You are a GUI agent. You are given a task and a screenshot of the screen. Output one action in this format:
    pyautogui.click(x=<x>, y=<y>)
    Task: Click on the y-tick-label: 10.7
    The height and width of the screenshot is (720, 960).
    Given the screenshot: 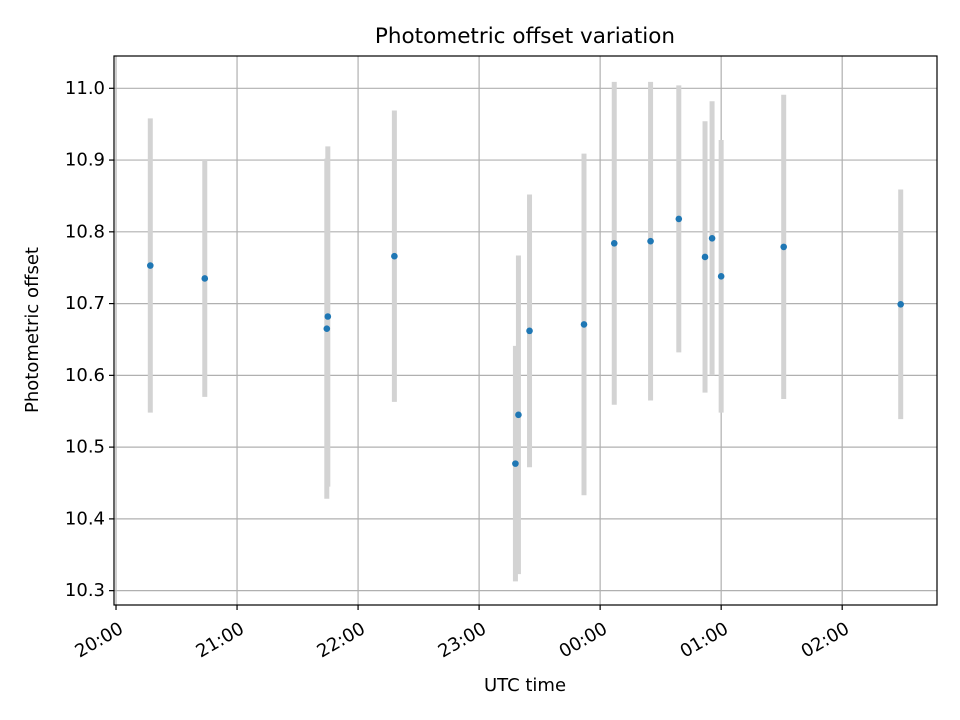 What is the action you would take?
    pyautogui.click(x=85, y=303)
    